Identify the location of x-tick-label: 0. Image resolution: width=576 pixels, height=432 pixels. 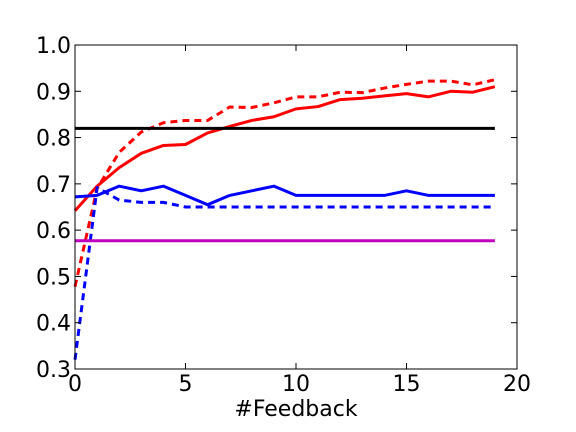
(75, 384).